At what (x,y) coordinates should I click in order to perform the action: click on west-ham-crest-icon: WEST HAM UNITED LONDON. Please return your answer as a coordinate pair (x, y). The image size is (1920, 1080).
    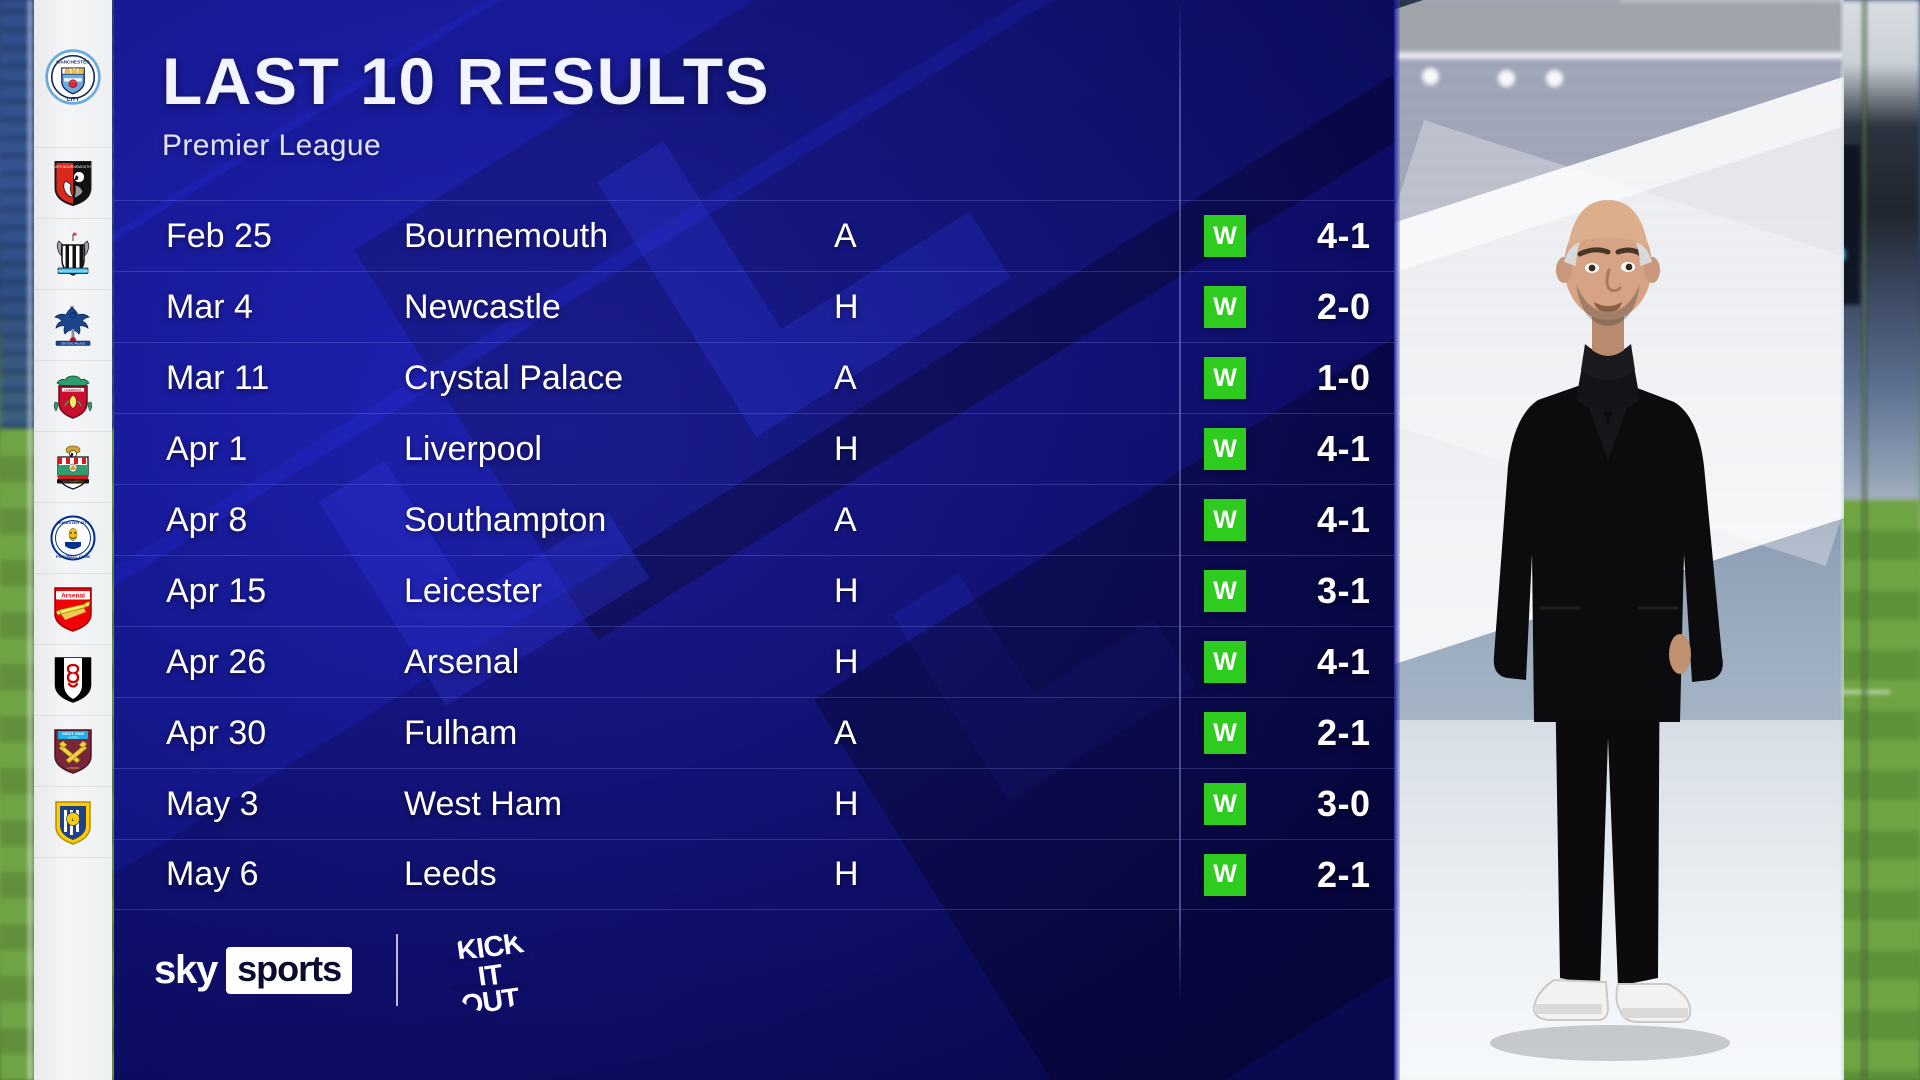
    Looking at the image, I should click on (73, 751).